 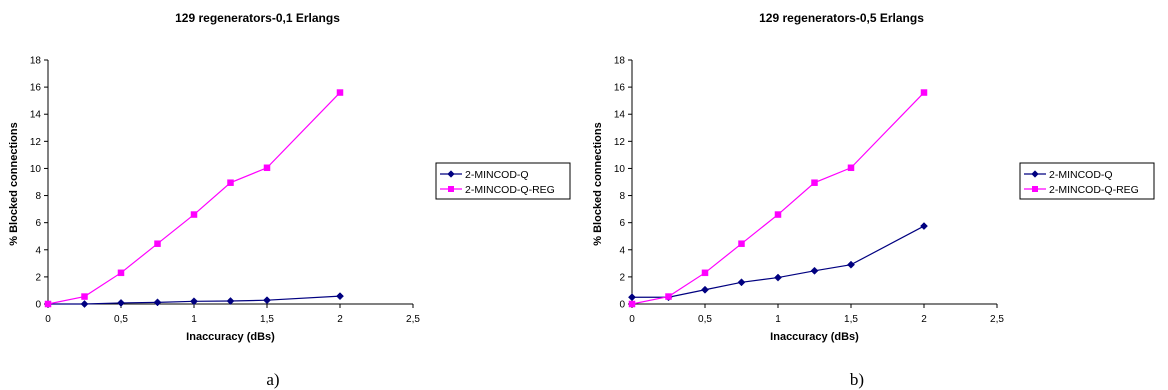 I want to click on figure-caption: b), so click(x=857, y=379).